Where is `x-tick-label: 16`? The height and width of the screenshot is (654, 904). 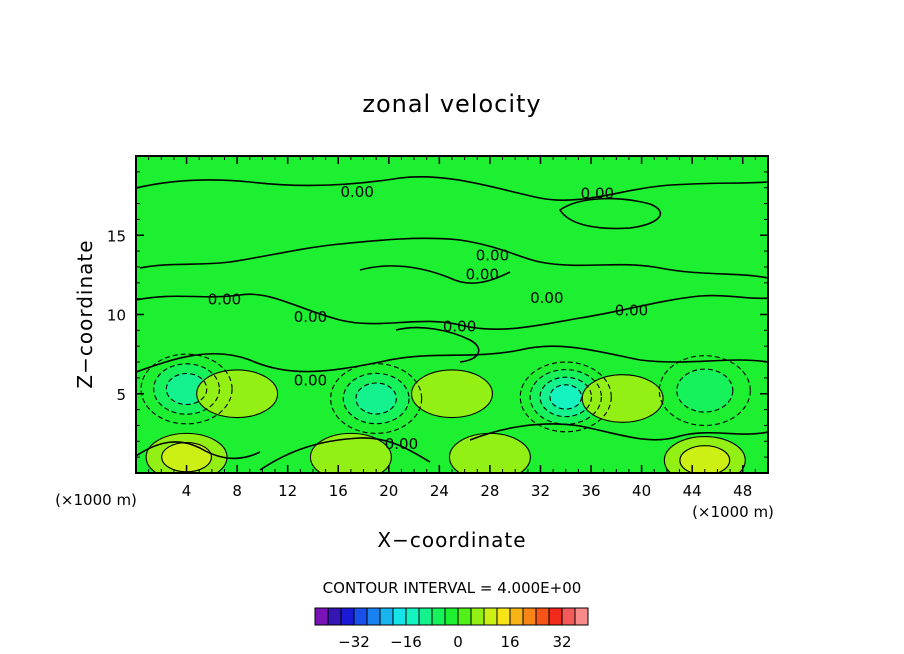 x-tick-label: 16 is located at coordinates (338, 491).